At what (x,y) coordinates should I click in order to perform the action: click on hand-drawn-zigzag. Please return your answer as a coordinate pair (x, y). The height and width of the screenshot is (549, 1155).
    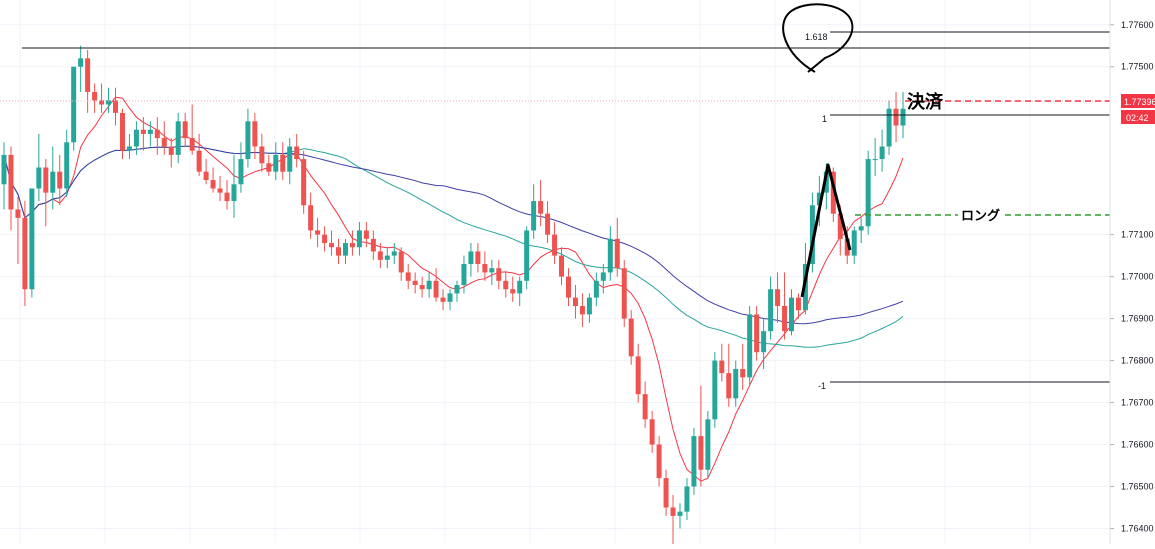
    Looking at the image, I should click on (826, 230).